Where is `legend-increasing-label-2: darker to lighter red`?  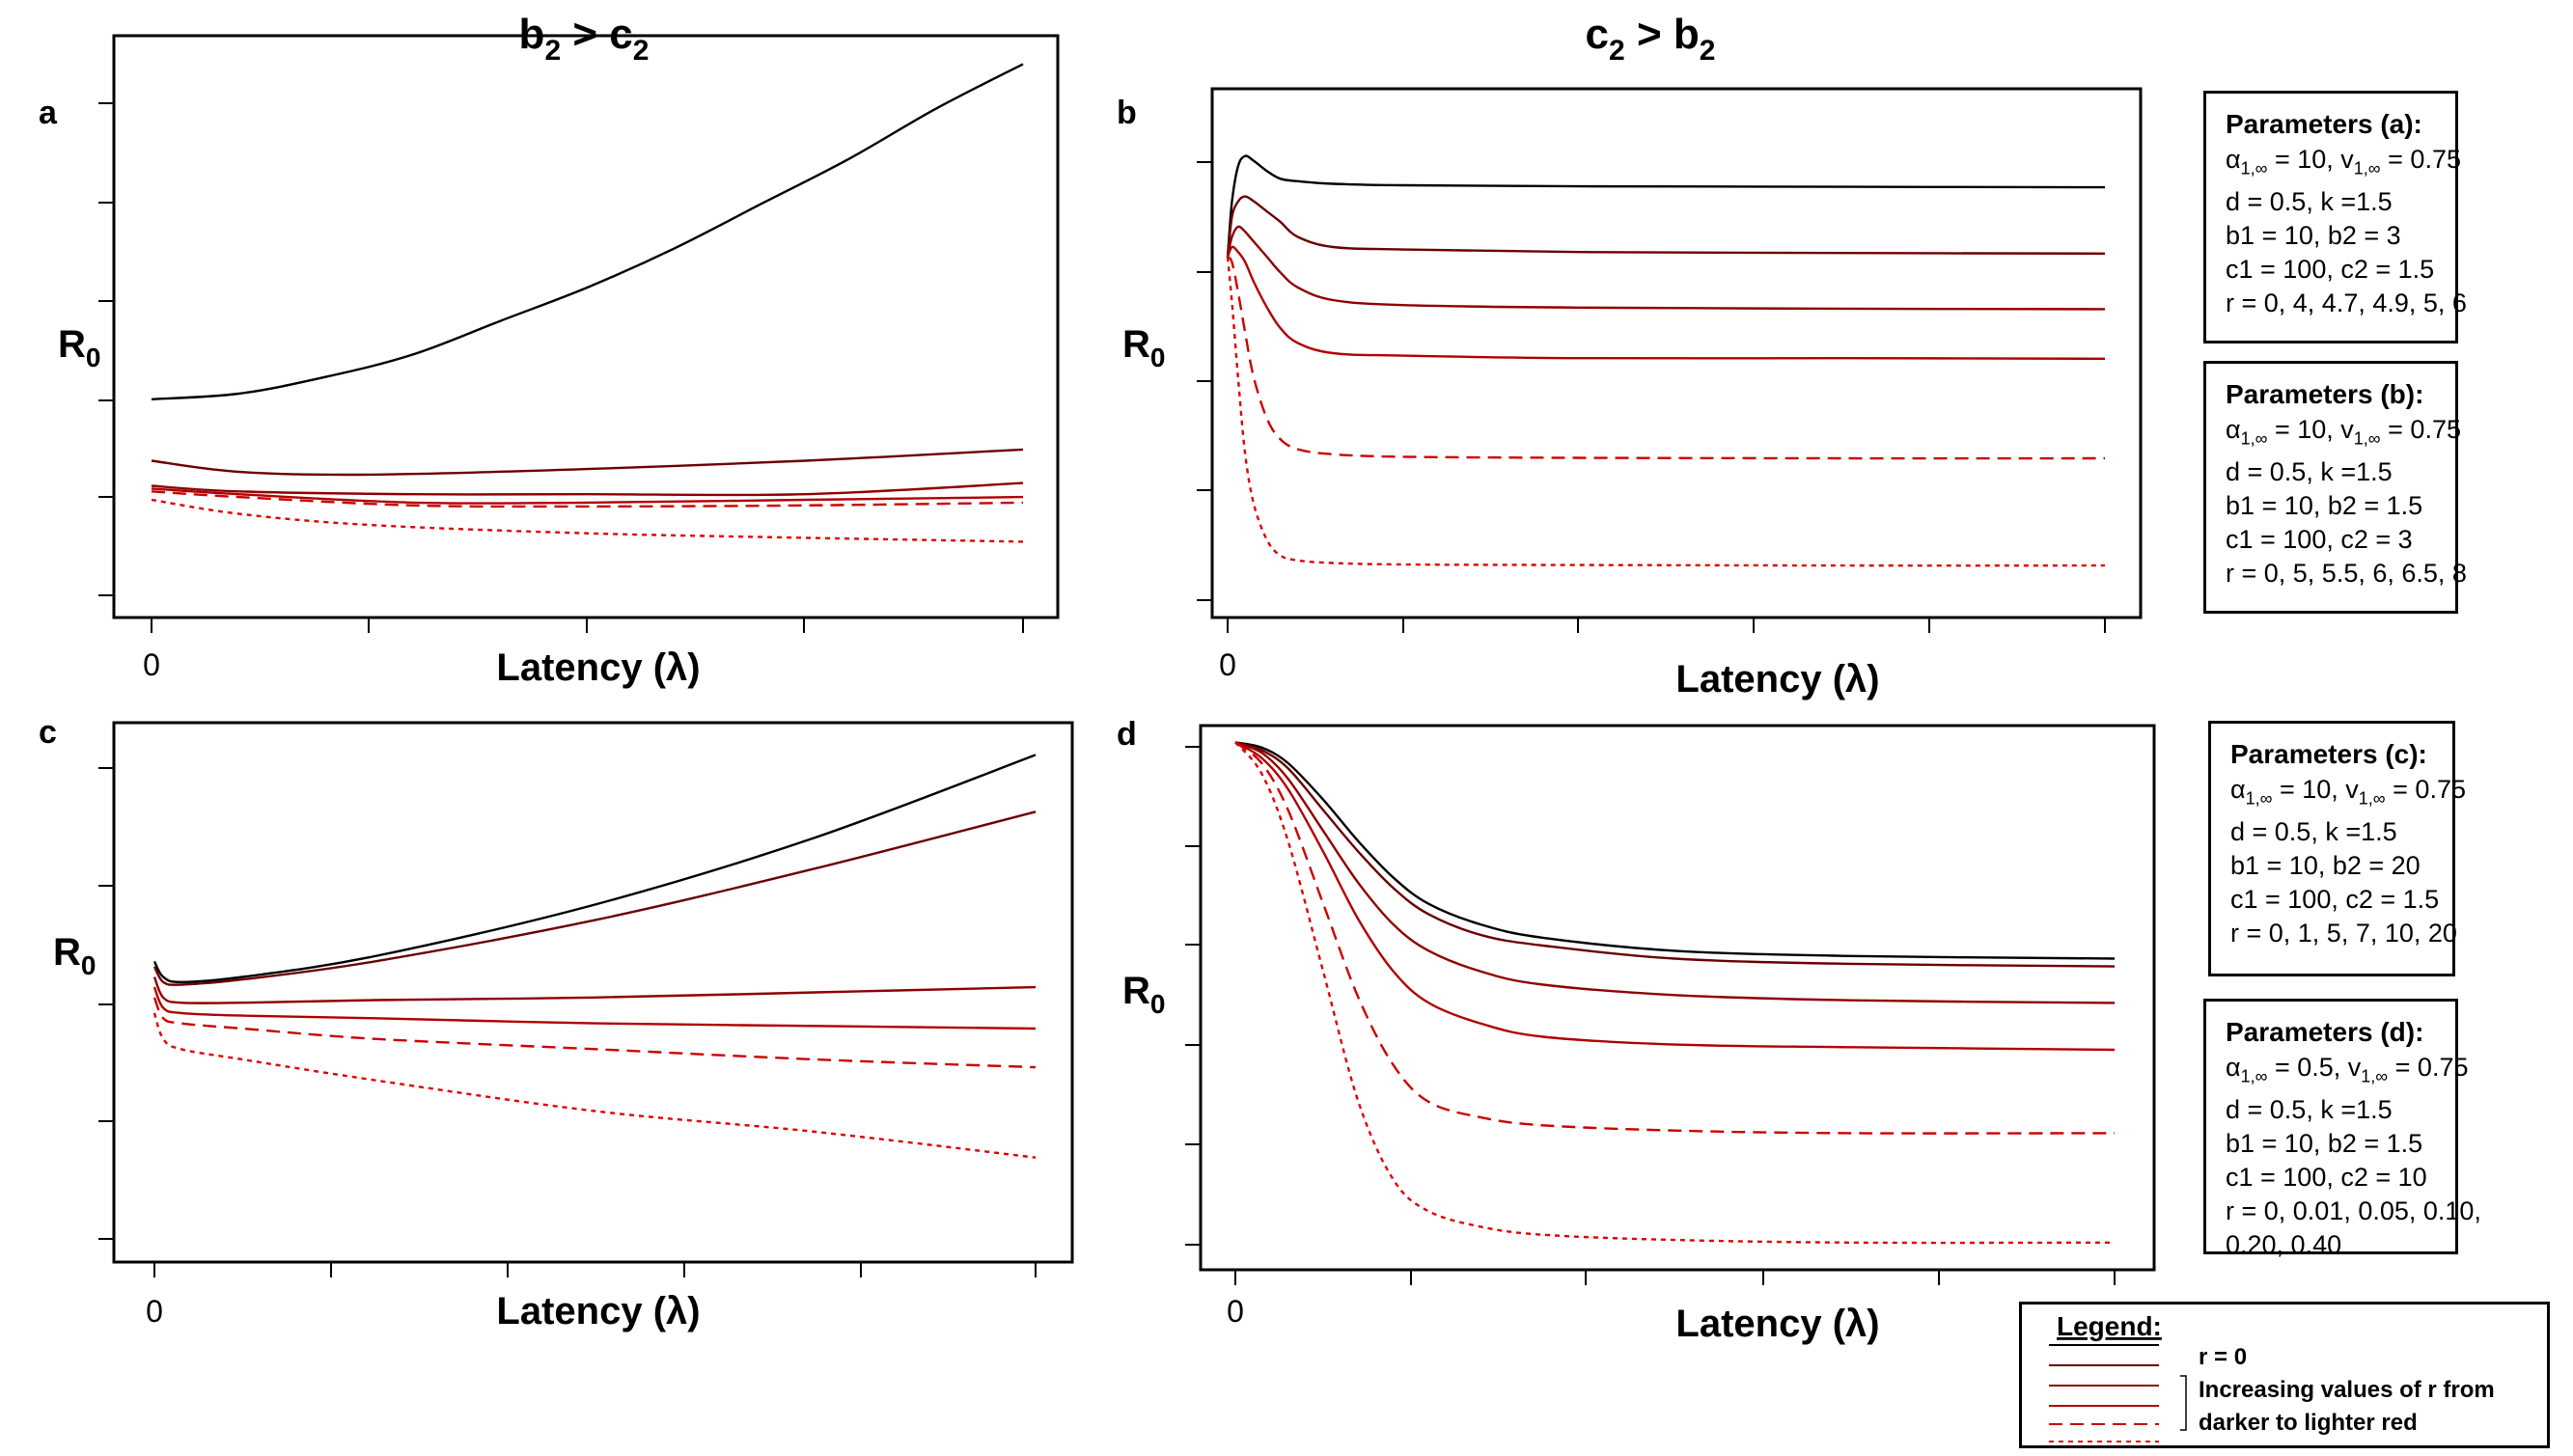 legend-increasing-label-2: darker to lighter red is located at coordinates (2308, 1423).